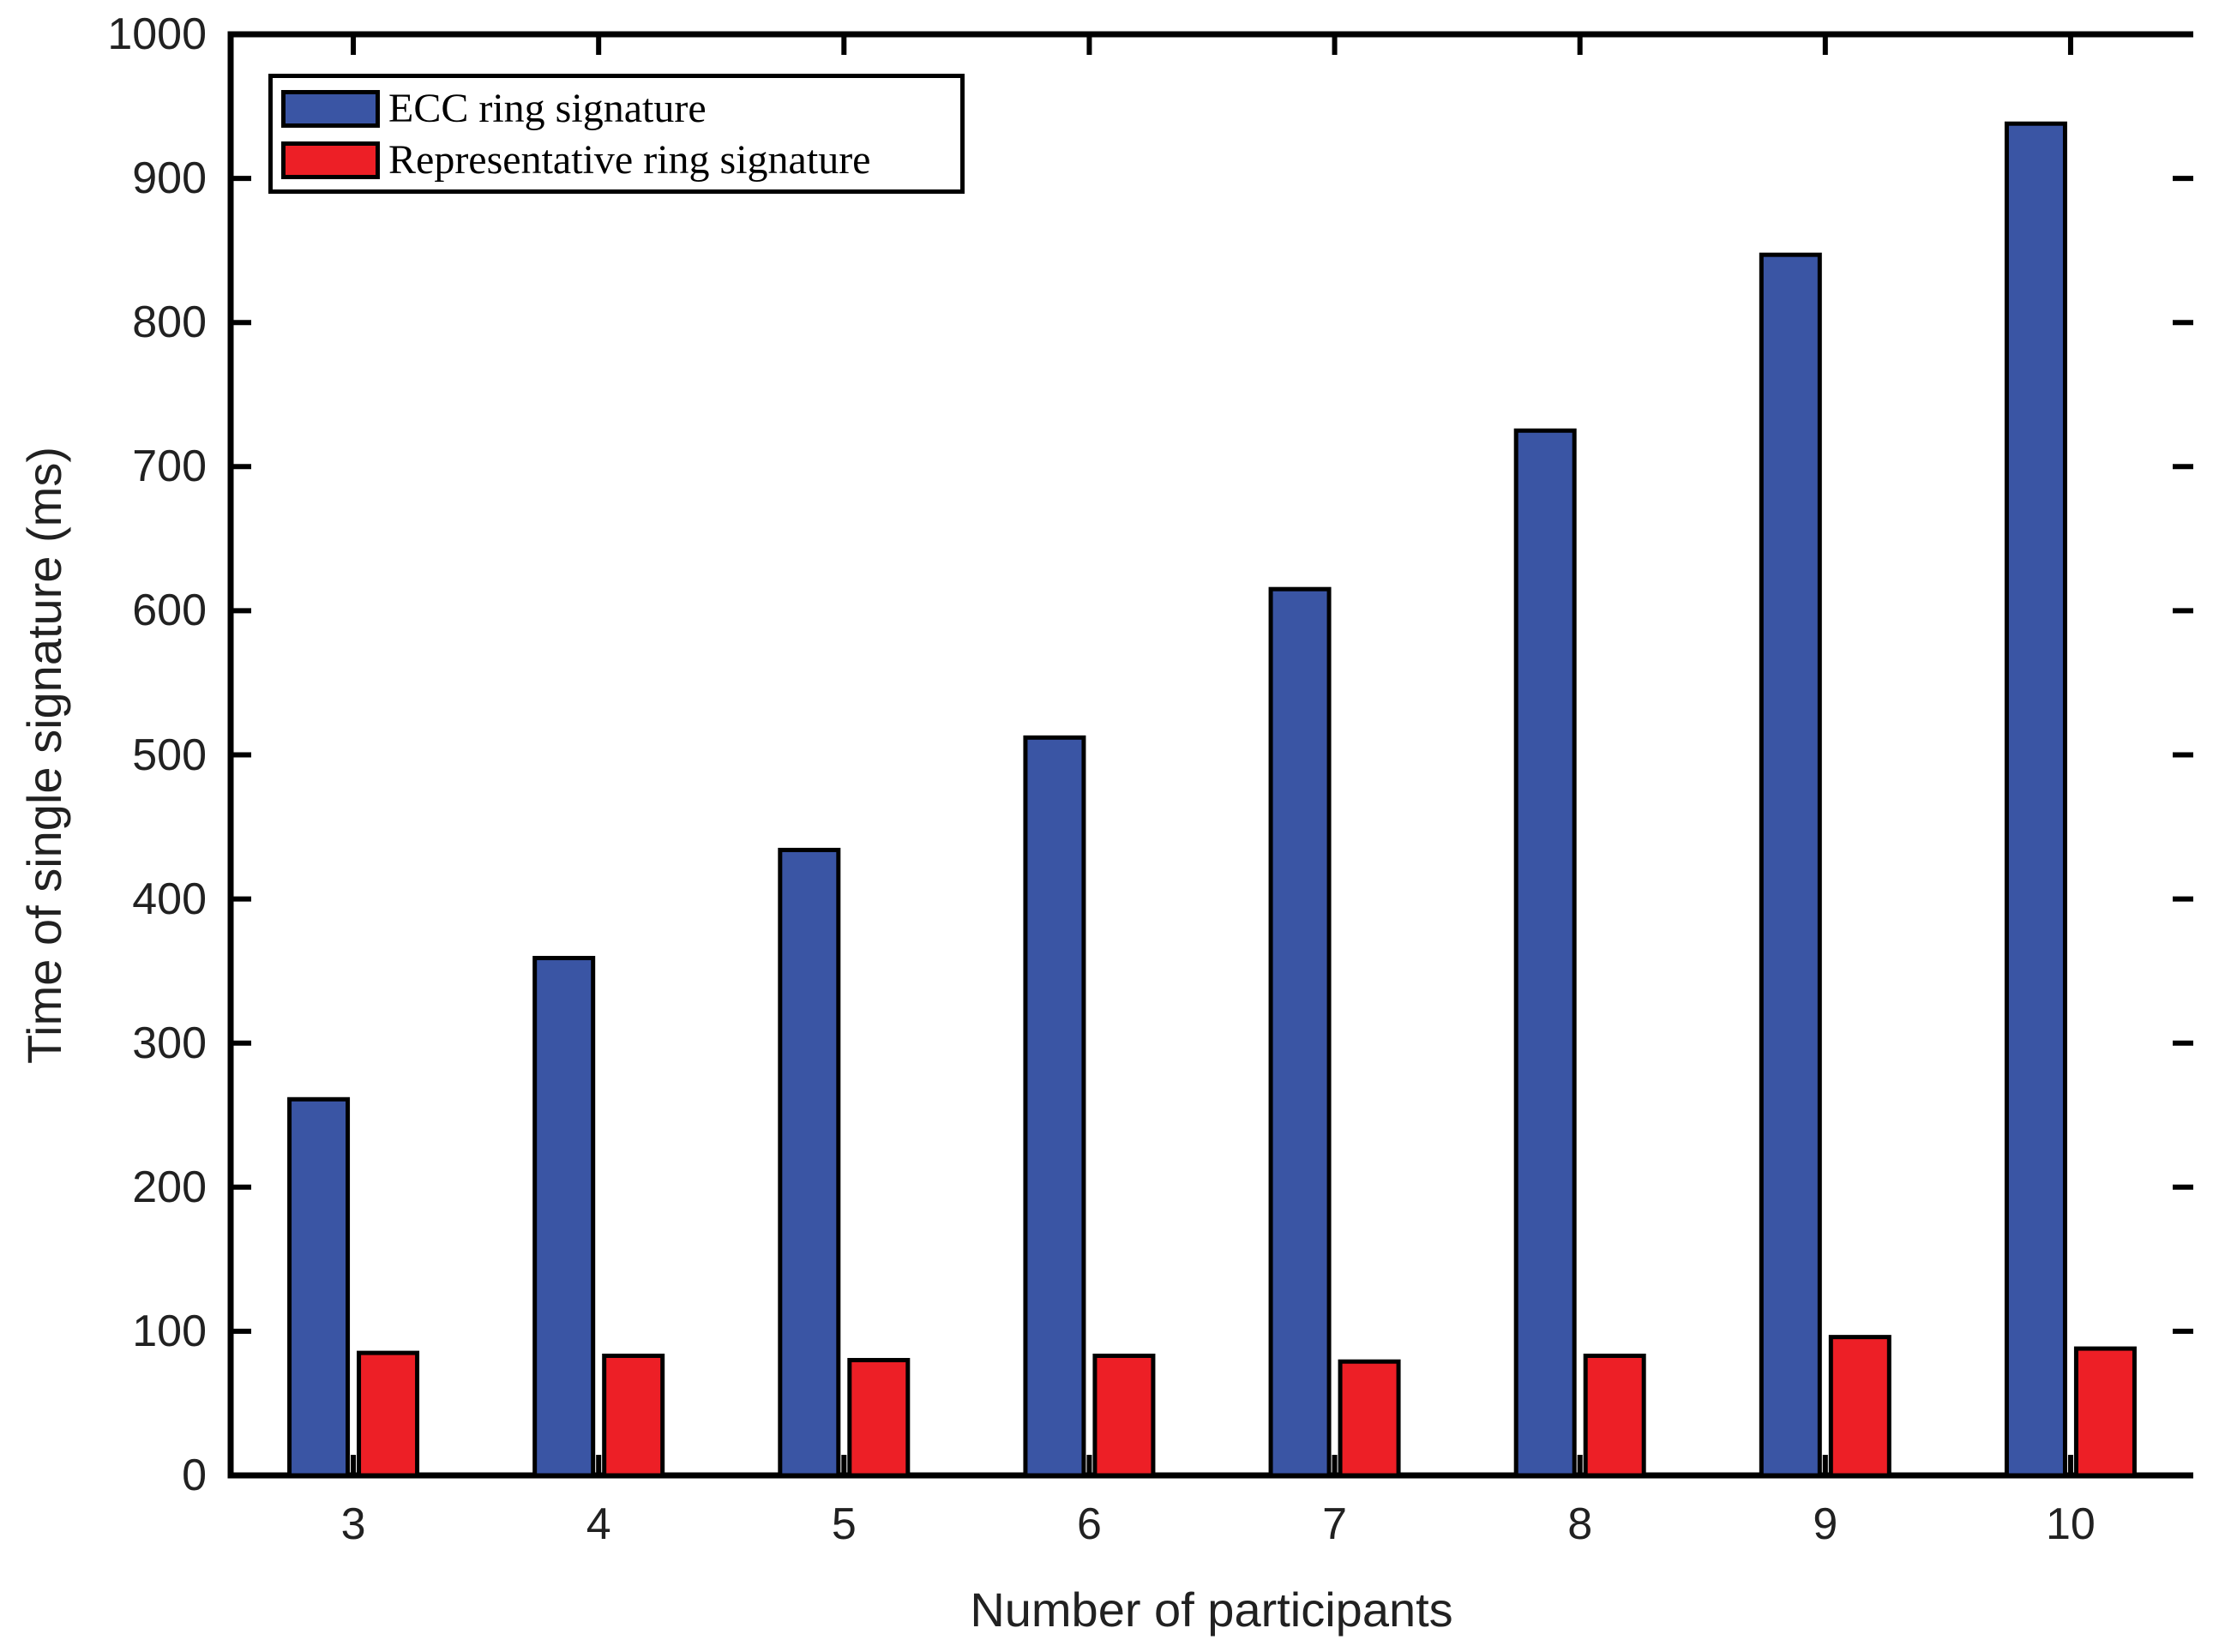  I want to click on x-tick-label-7: 7, so click(1335, 1524).